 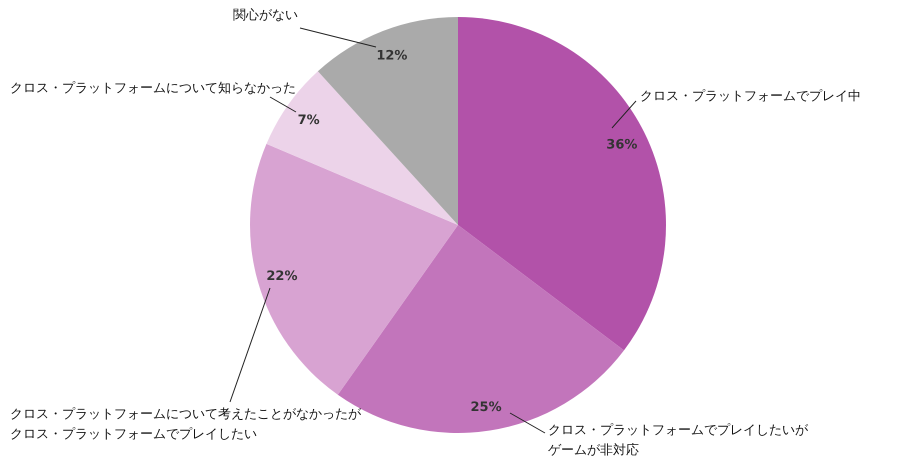 What do you see at coordinates (678, 440) in the screenshot?
I see `slice-label: クロス・プラットフォームでプレイしたいがゲームが非対応` at bounding box center [678, 440].